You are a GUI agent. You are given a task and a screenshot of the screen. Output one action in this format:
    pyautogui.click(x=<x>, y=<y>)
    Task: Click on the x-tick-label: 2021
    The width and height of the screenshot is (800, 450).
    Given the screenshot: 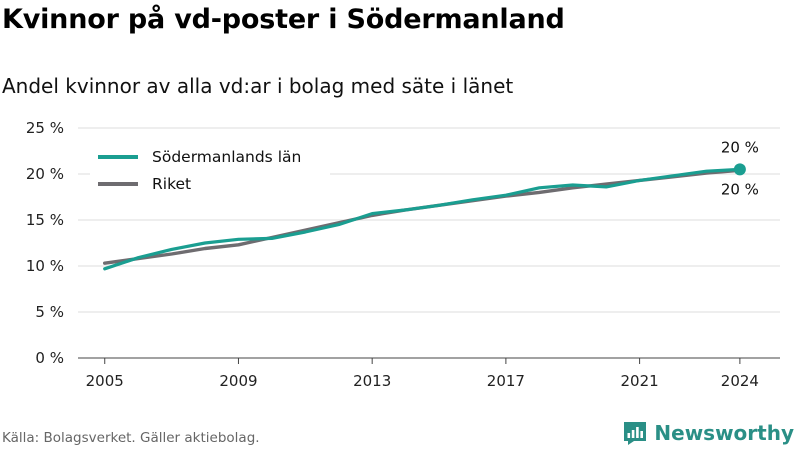 What is the action you would take?
    pyautogui.click(x=640, y=381)
    